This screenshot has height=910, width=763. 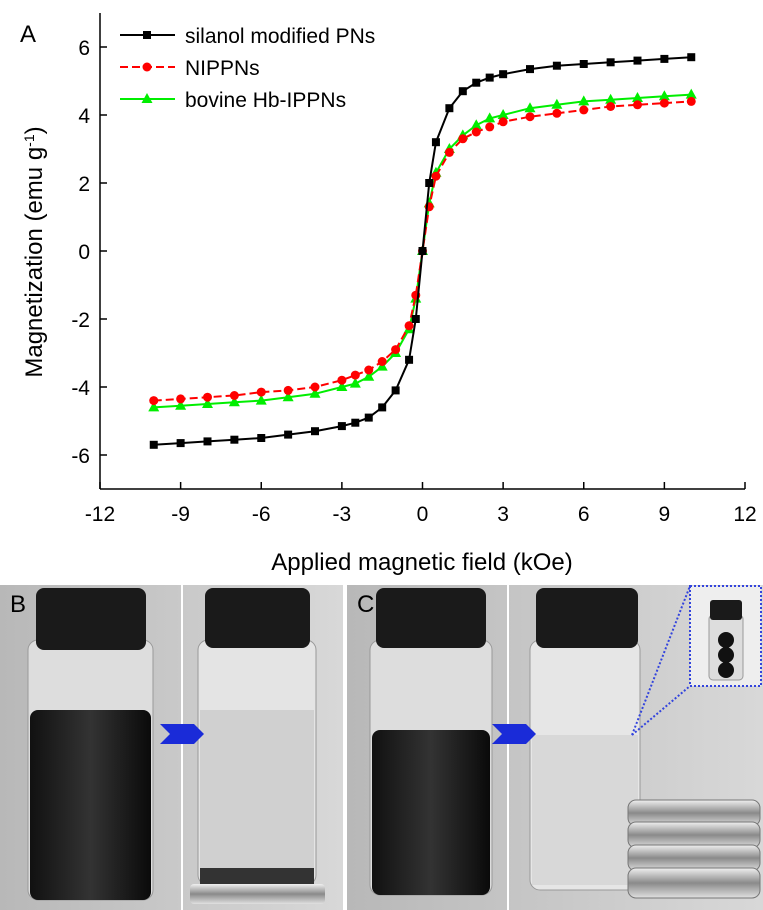 What do you see at coordinates (34, 130) in the screenshot?
I see `y-label-suffix: )` at bounding box center [34, 130].